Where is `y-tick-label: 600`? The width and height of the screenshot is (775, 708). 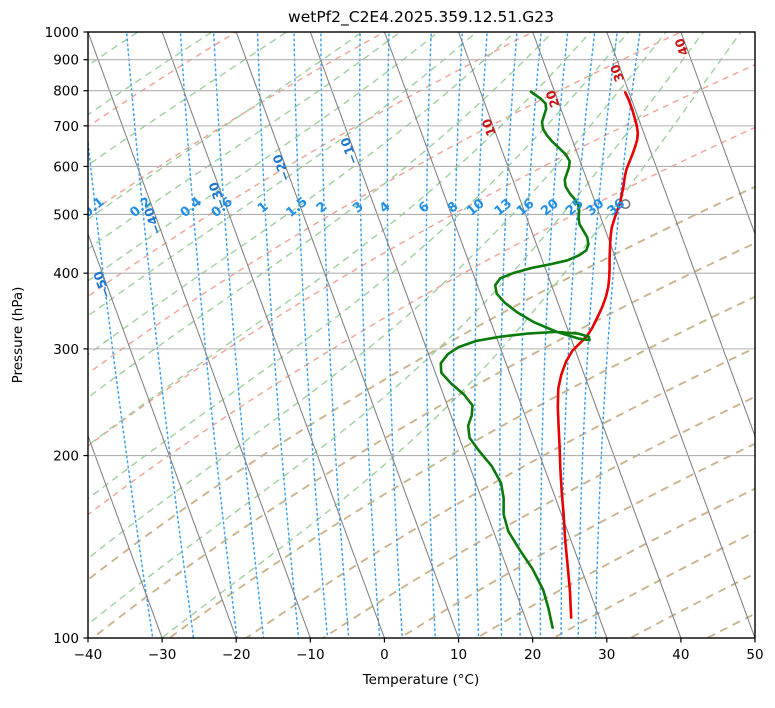 y-tick-label: 600 is located at coordinates (66, 167).